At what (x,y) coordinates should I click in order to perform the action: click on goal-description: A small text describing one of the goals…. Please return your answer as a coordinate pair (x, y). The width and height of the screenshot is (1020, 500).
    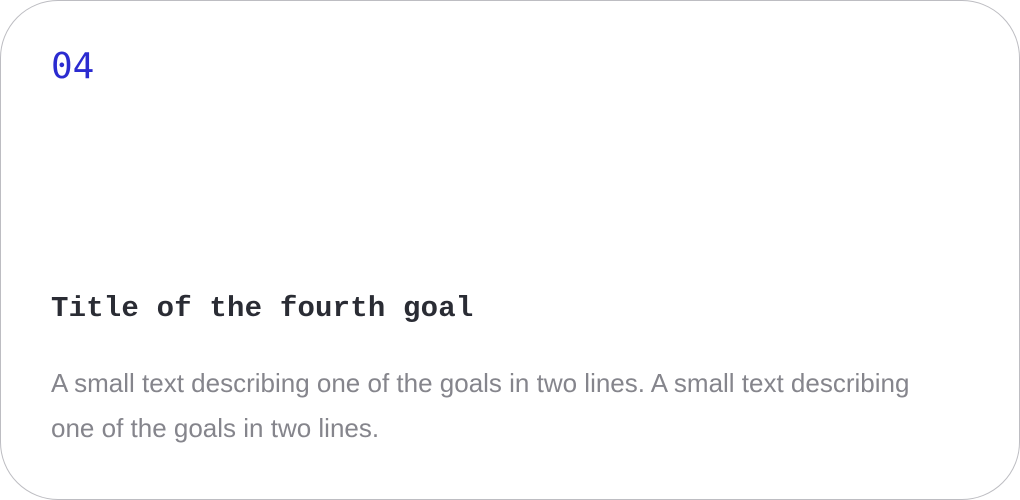
    Looking at the image, I should click on (480, 405).